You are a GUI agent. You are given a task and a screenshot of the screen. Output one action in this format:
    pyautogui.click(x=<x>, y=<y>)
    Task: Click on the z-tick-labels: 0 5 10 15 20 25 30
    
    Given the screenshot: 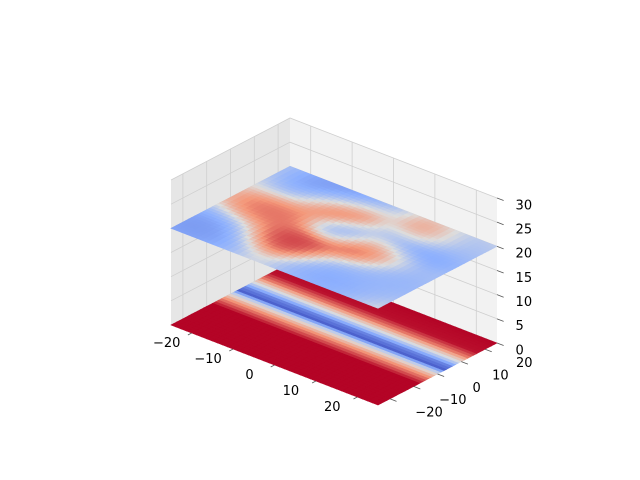 What is the action you would take?
    pyautogui.click(x=524, y=278)
    